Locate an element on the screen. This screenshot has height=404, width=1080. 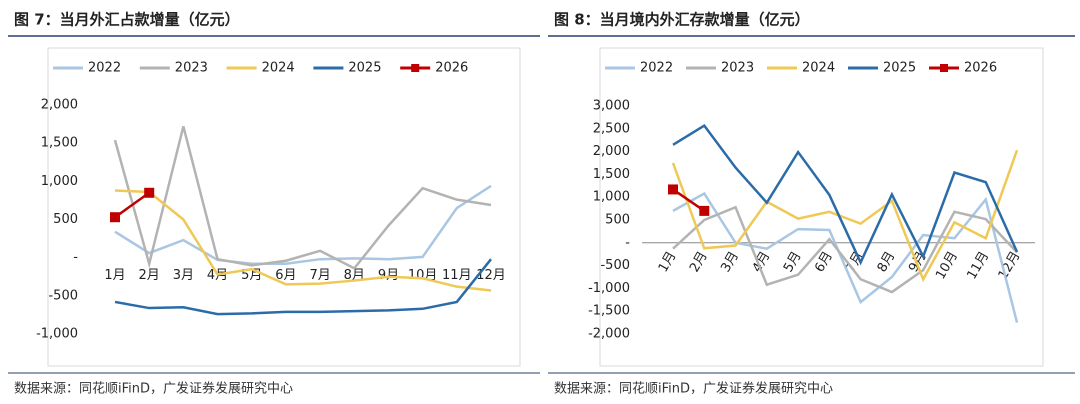
y-tick-label: -2,000 is located at coordinates (609, 334).